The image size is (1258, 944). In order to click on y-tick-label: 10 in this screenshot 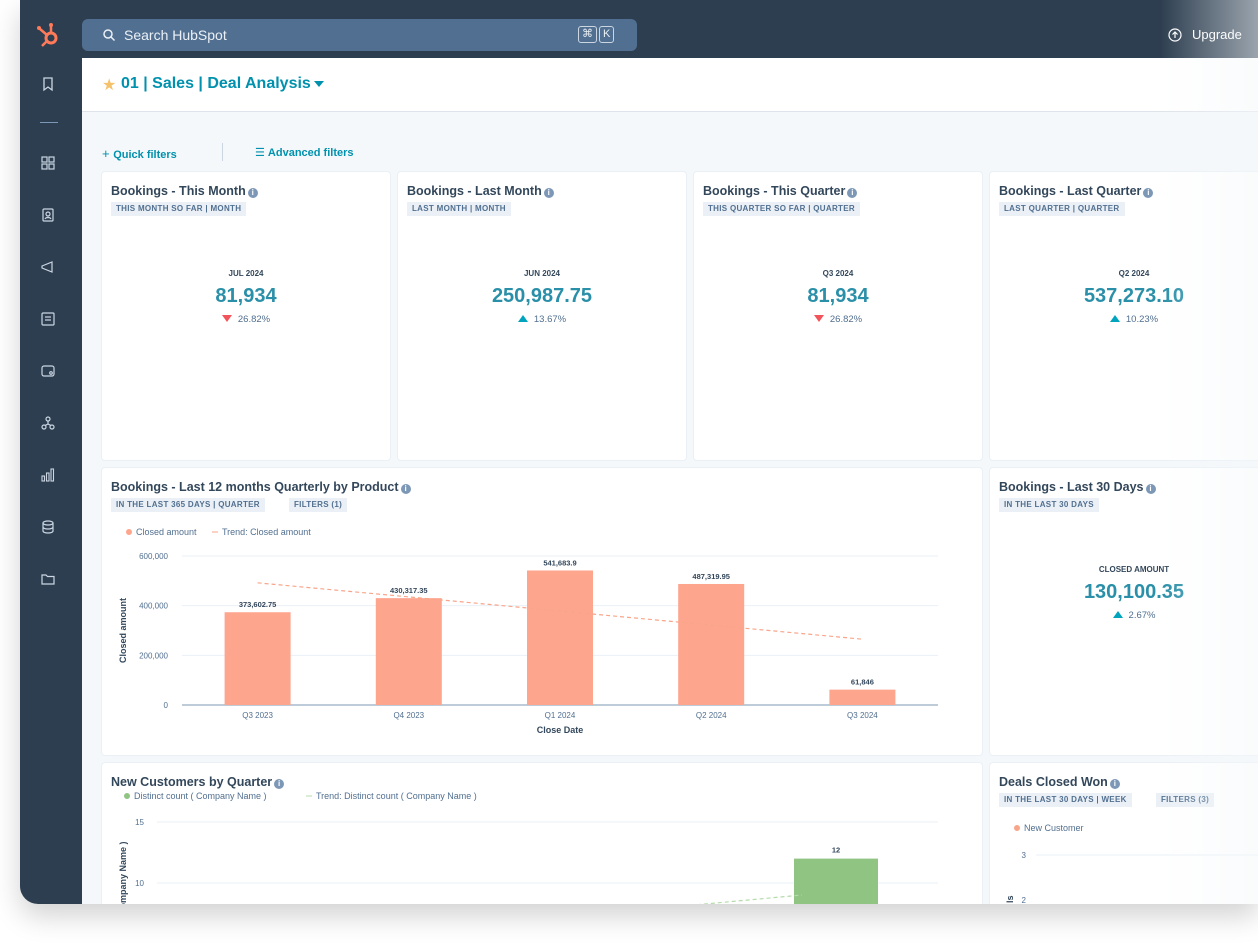, I will do `click(139, 883)`.